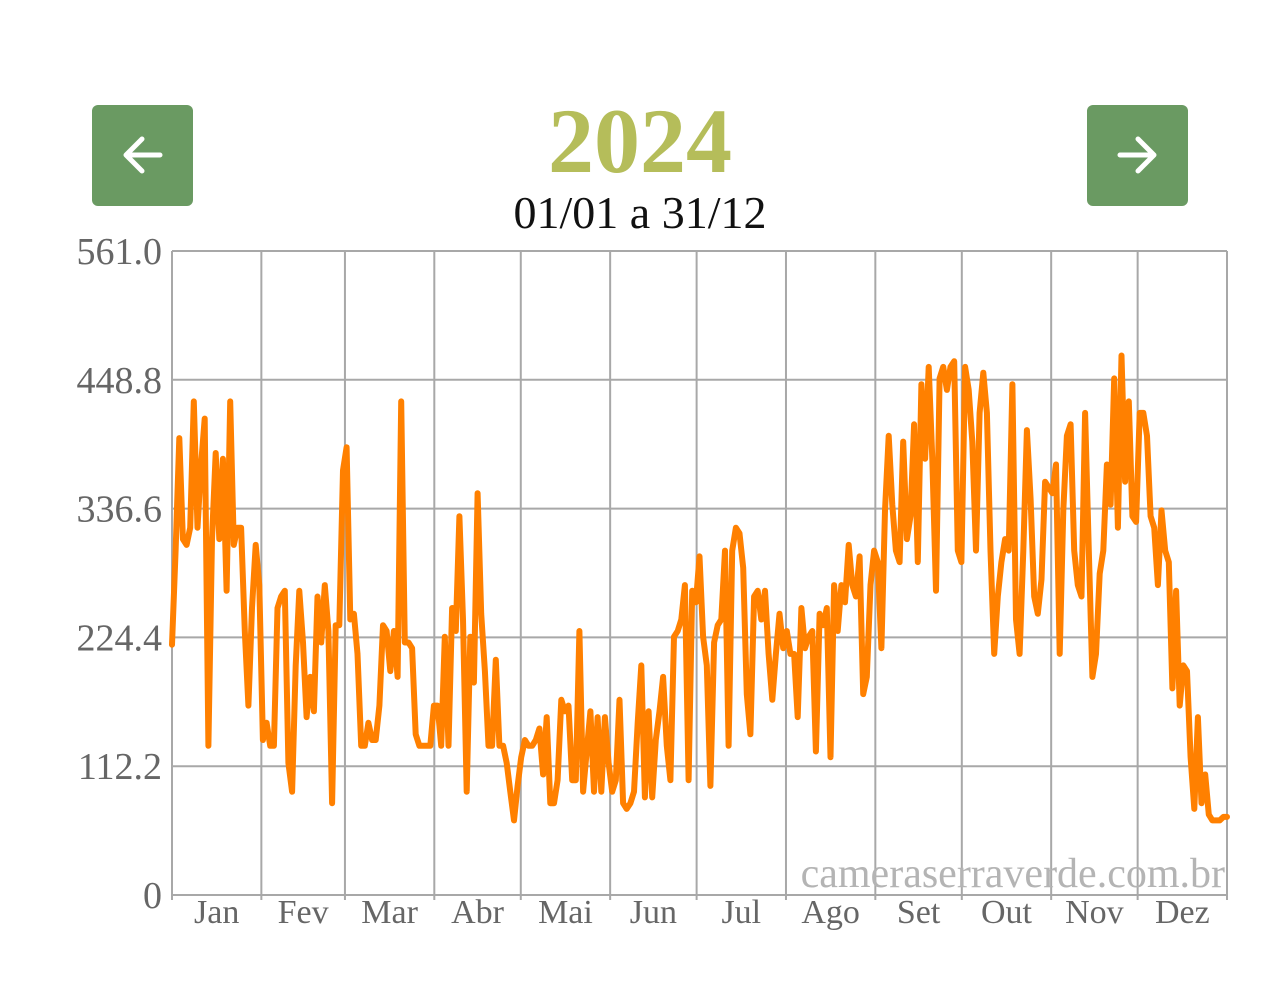  I want to click on x-tick-label: Jan, so click(216, 912).